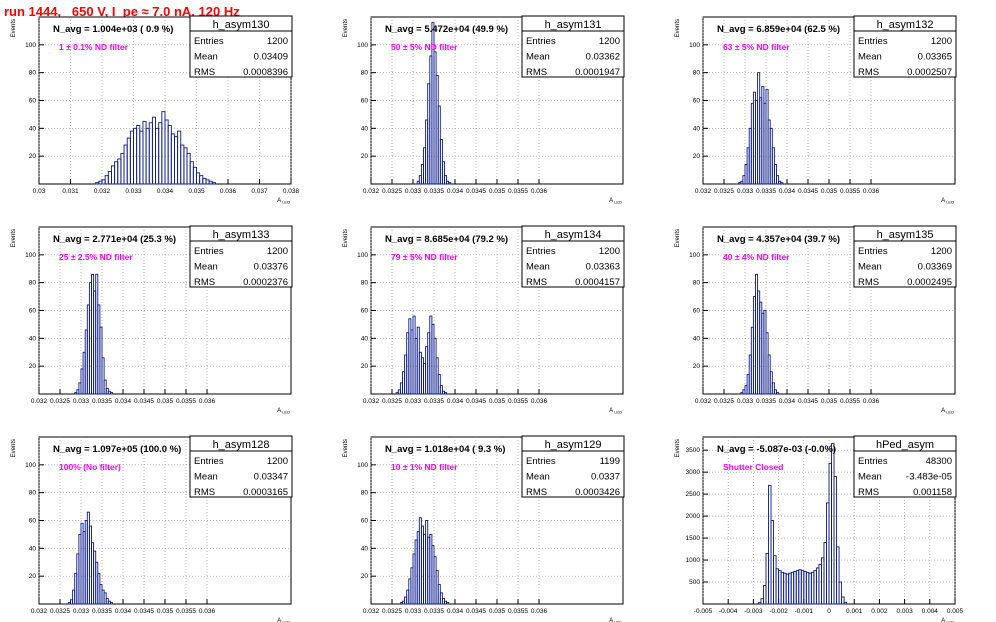  What do you see at coordinates (283, 620) in the screenshot?
I see `x-axis-title: A LED` at bounding box center [283, 620].